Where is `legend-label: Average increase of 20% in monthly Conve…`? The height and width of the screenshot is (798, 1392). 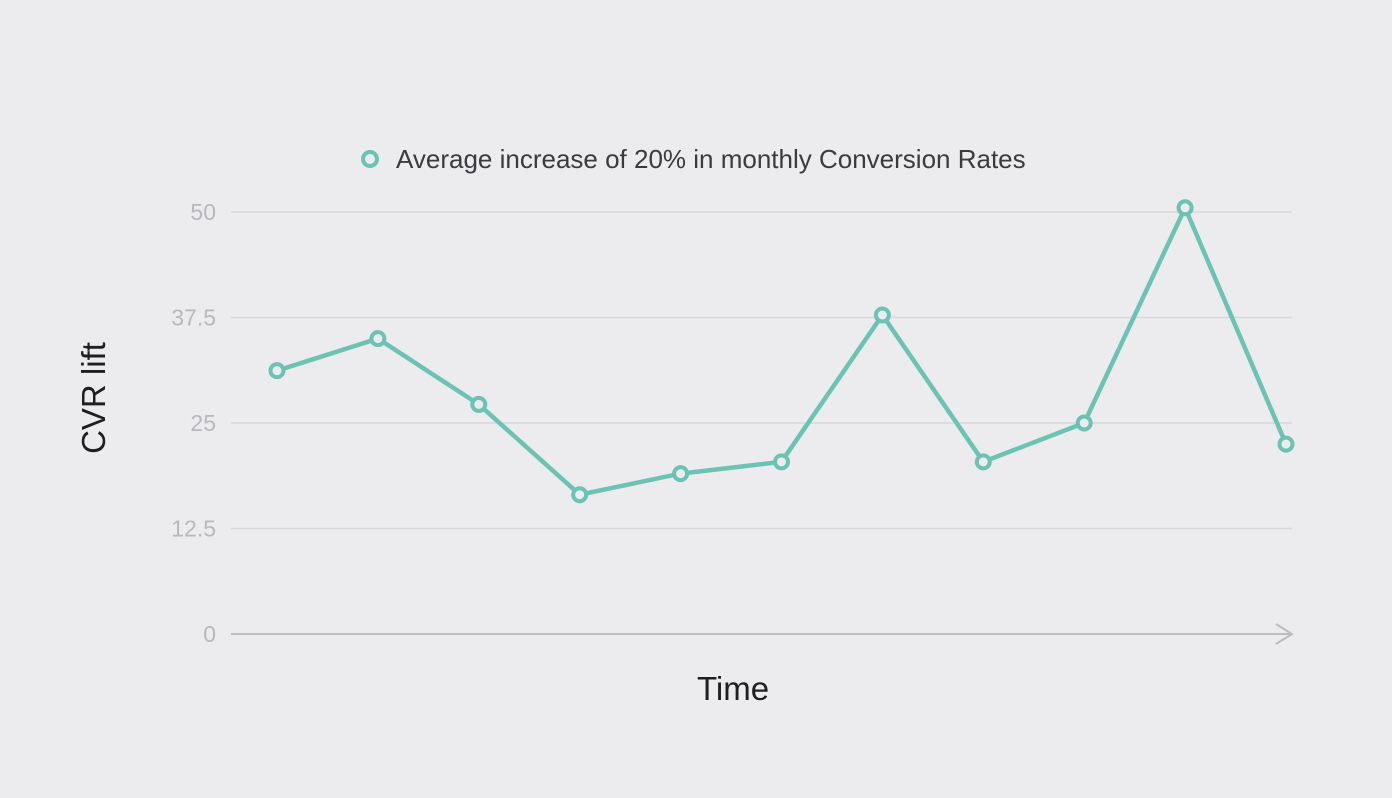 legend-label: Average increase of 20% in monthly Conve… is located at coordinates (711, 159).